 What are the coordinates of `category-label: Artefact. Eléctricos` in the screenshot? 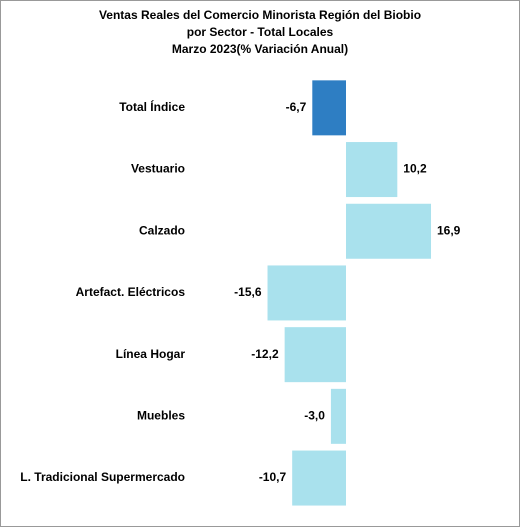 It's located at (131, 292).